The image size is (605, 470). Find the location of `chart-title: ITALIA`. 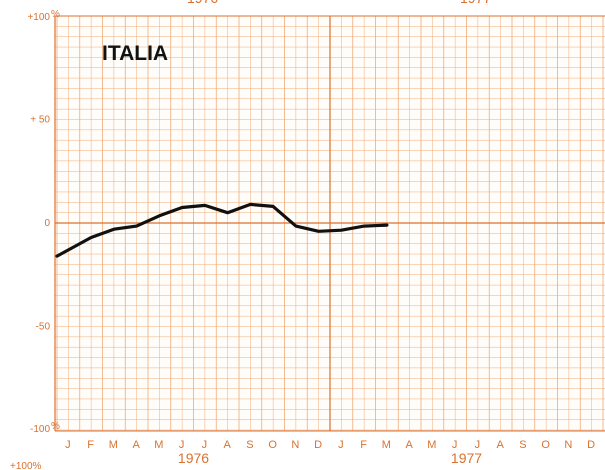

chart-title: ITALIA is located at coordinates (135, 53).